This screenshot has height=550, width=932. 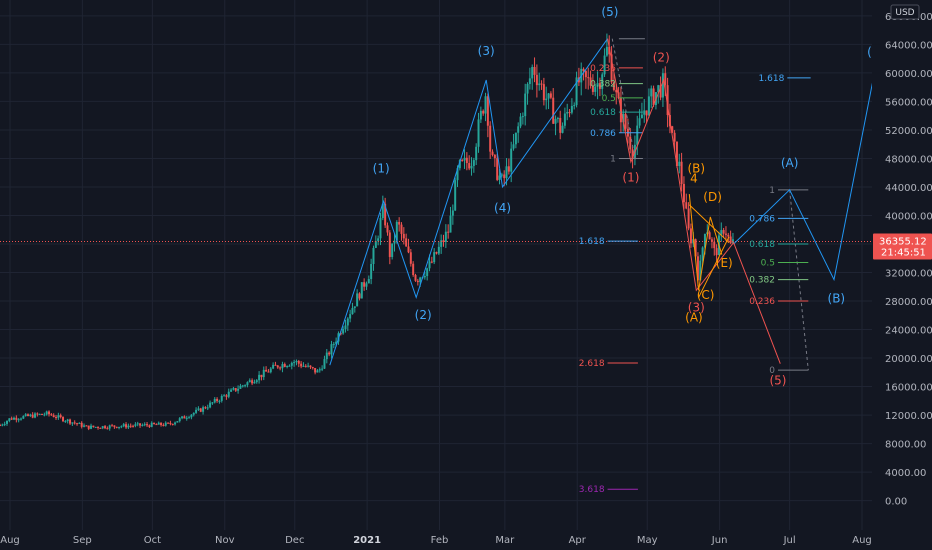 What do you see at coordinates (706, 295) in the screenshot?
I see `wave-label: (C)` at bounding box center [706, 295].